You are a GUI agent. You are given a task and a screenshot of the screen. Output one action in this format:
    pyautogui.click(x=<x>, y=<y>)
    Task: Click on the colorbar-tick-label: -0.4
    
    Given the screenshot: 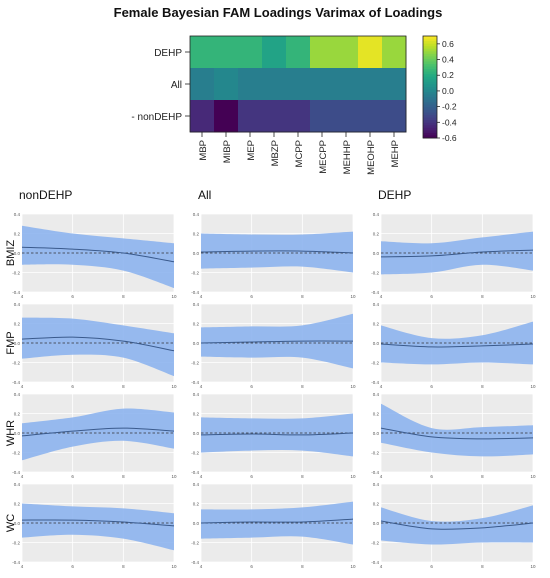 What is the action you would take?
    pyautogui.click(x=449, y=122)
    